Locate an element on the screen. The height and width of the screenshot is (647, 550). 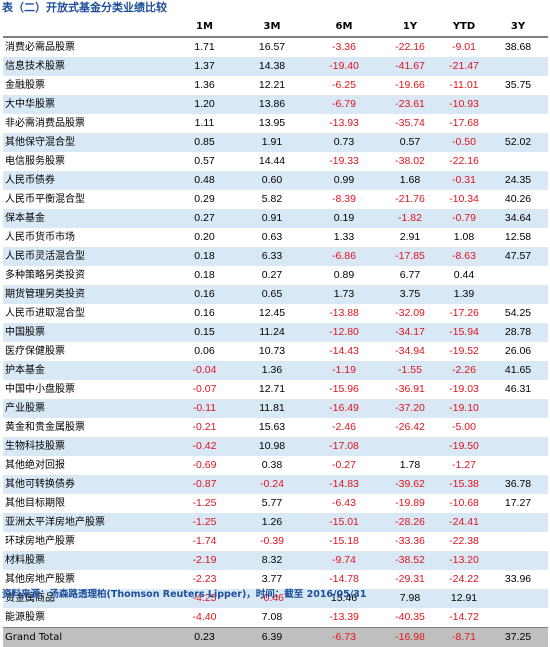
return-1y-cell: 1.68 is located at coordinates (410, 180).